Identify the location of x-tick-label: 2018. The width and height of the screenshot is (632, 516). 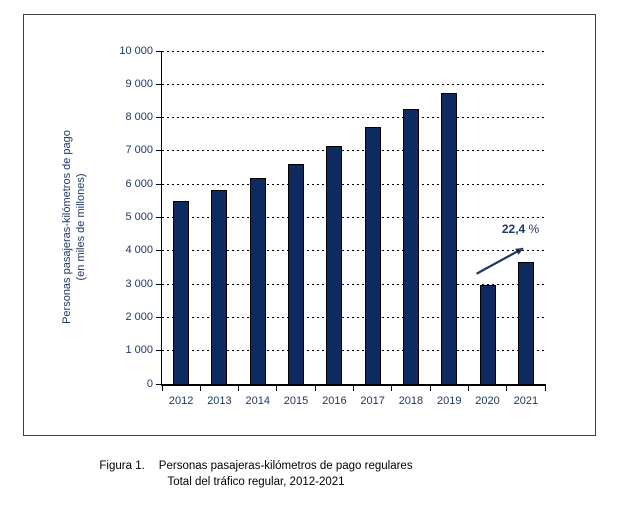
(411, 401).